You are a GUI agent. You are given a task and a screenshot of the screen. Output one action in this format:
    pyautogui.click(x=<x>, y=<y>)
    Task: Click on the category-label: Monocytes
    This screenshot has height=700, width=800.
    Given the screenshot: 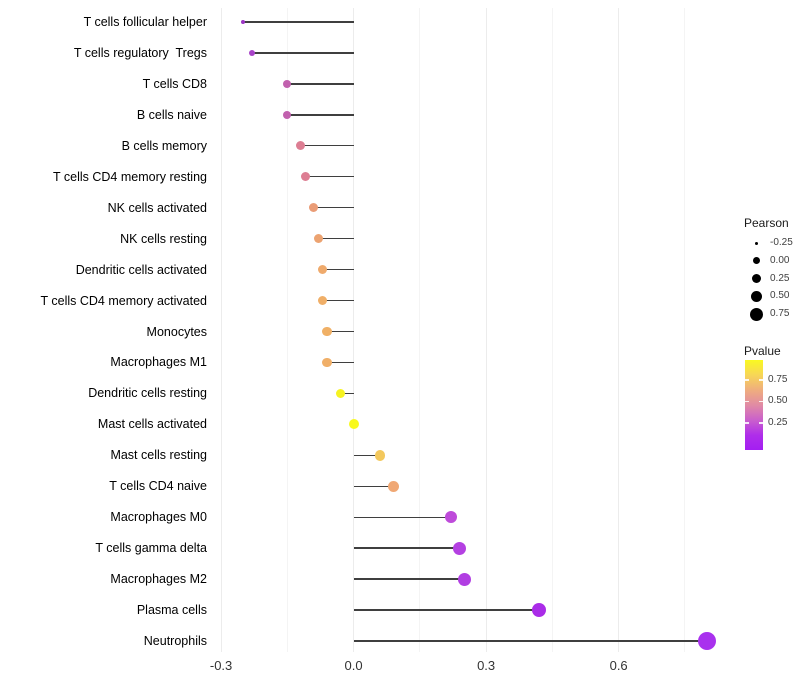 What is the action you would take?
    pyautogui.click(x=176, y=331)
    